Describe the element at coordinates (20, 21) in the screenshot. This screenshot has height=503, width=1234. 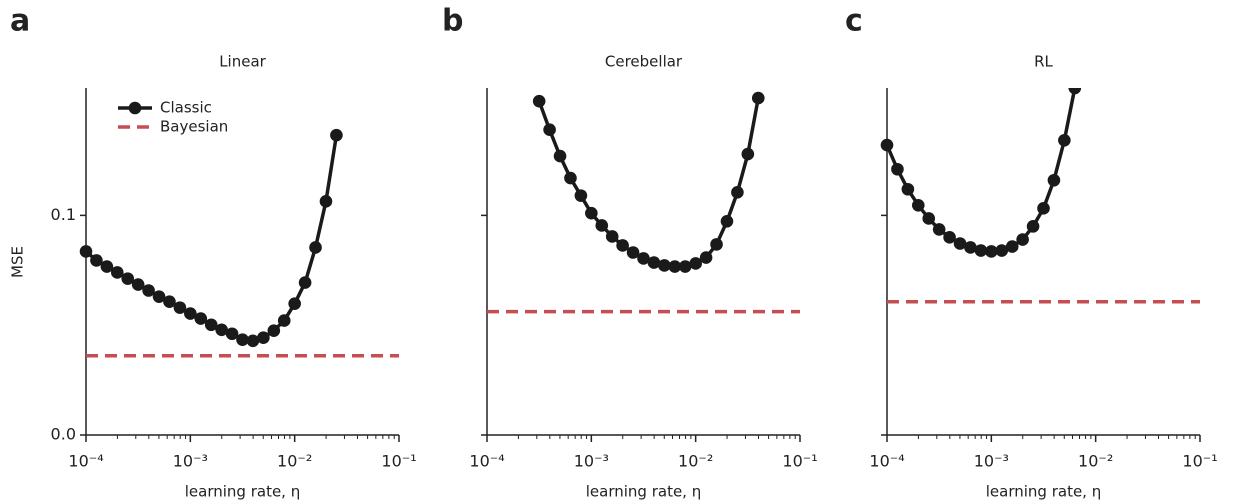
I see `panel-label: a` at that location.